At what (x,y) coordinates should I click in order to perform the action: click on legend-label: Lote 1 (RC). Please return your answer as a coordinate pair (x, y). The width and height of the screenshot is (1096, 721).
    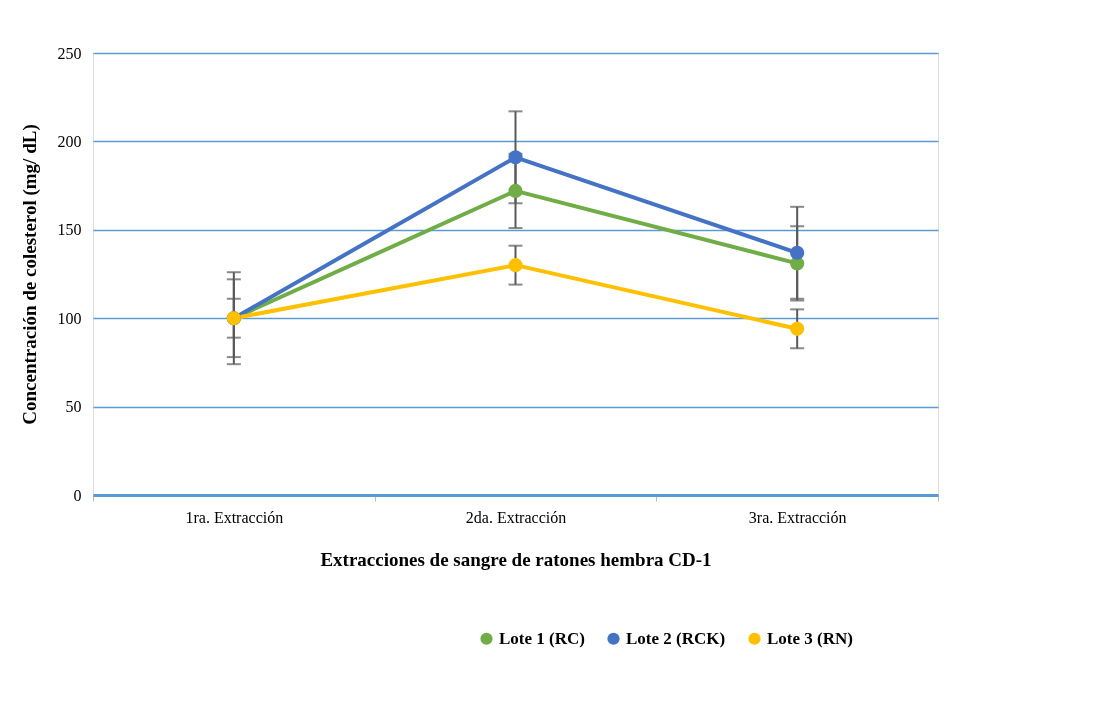
    Looking at the image, I should click on (542, 638).